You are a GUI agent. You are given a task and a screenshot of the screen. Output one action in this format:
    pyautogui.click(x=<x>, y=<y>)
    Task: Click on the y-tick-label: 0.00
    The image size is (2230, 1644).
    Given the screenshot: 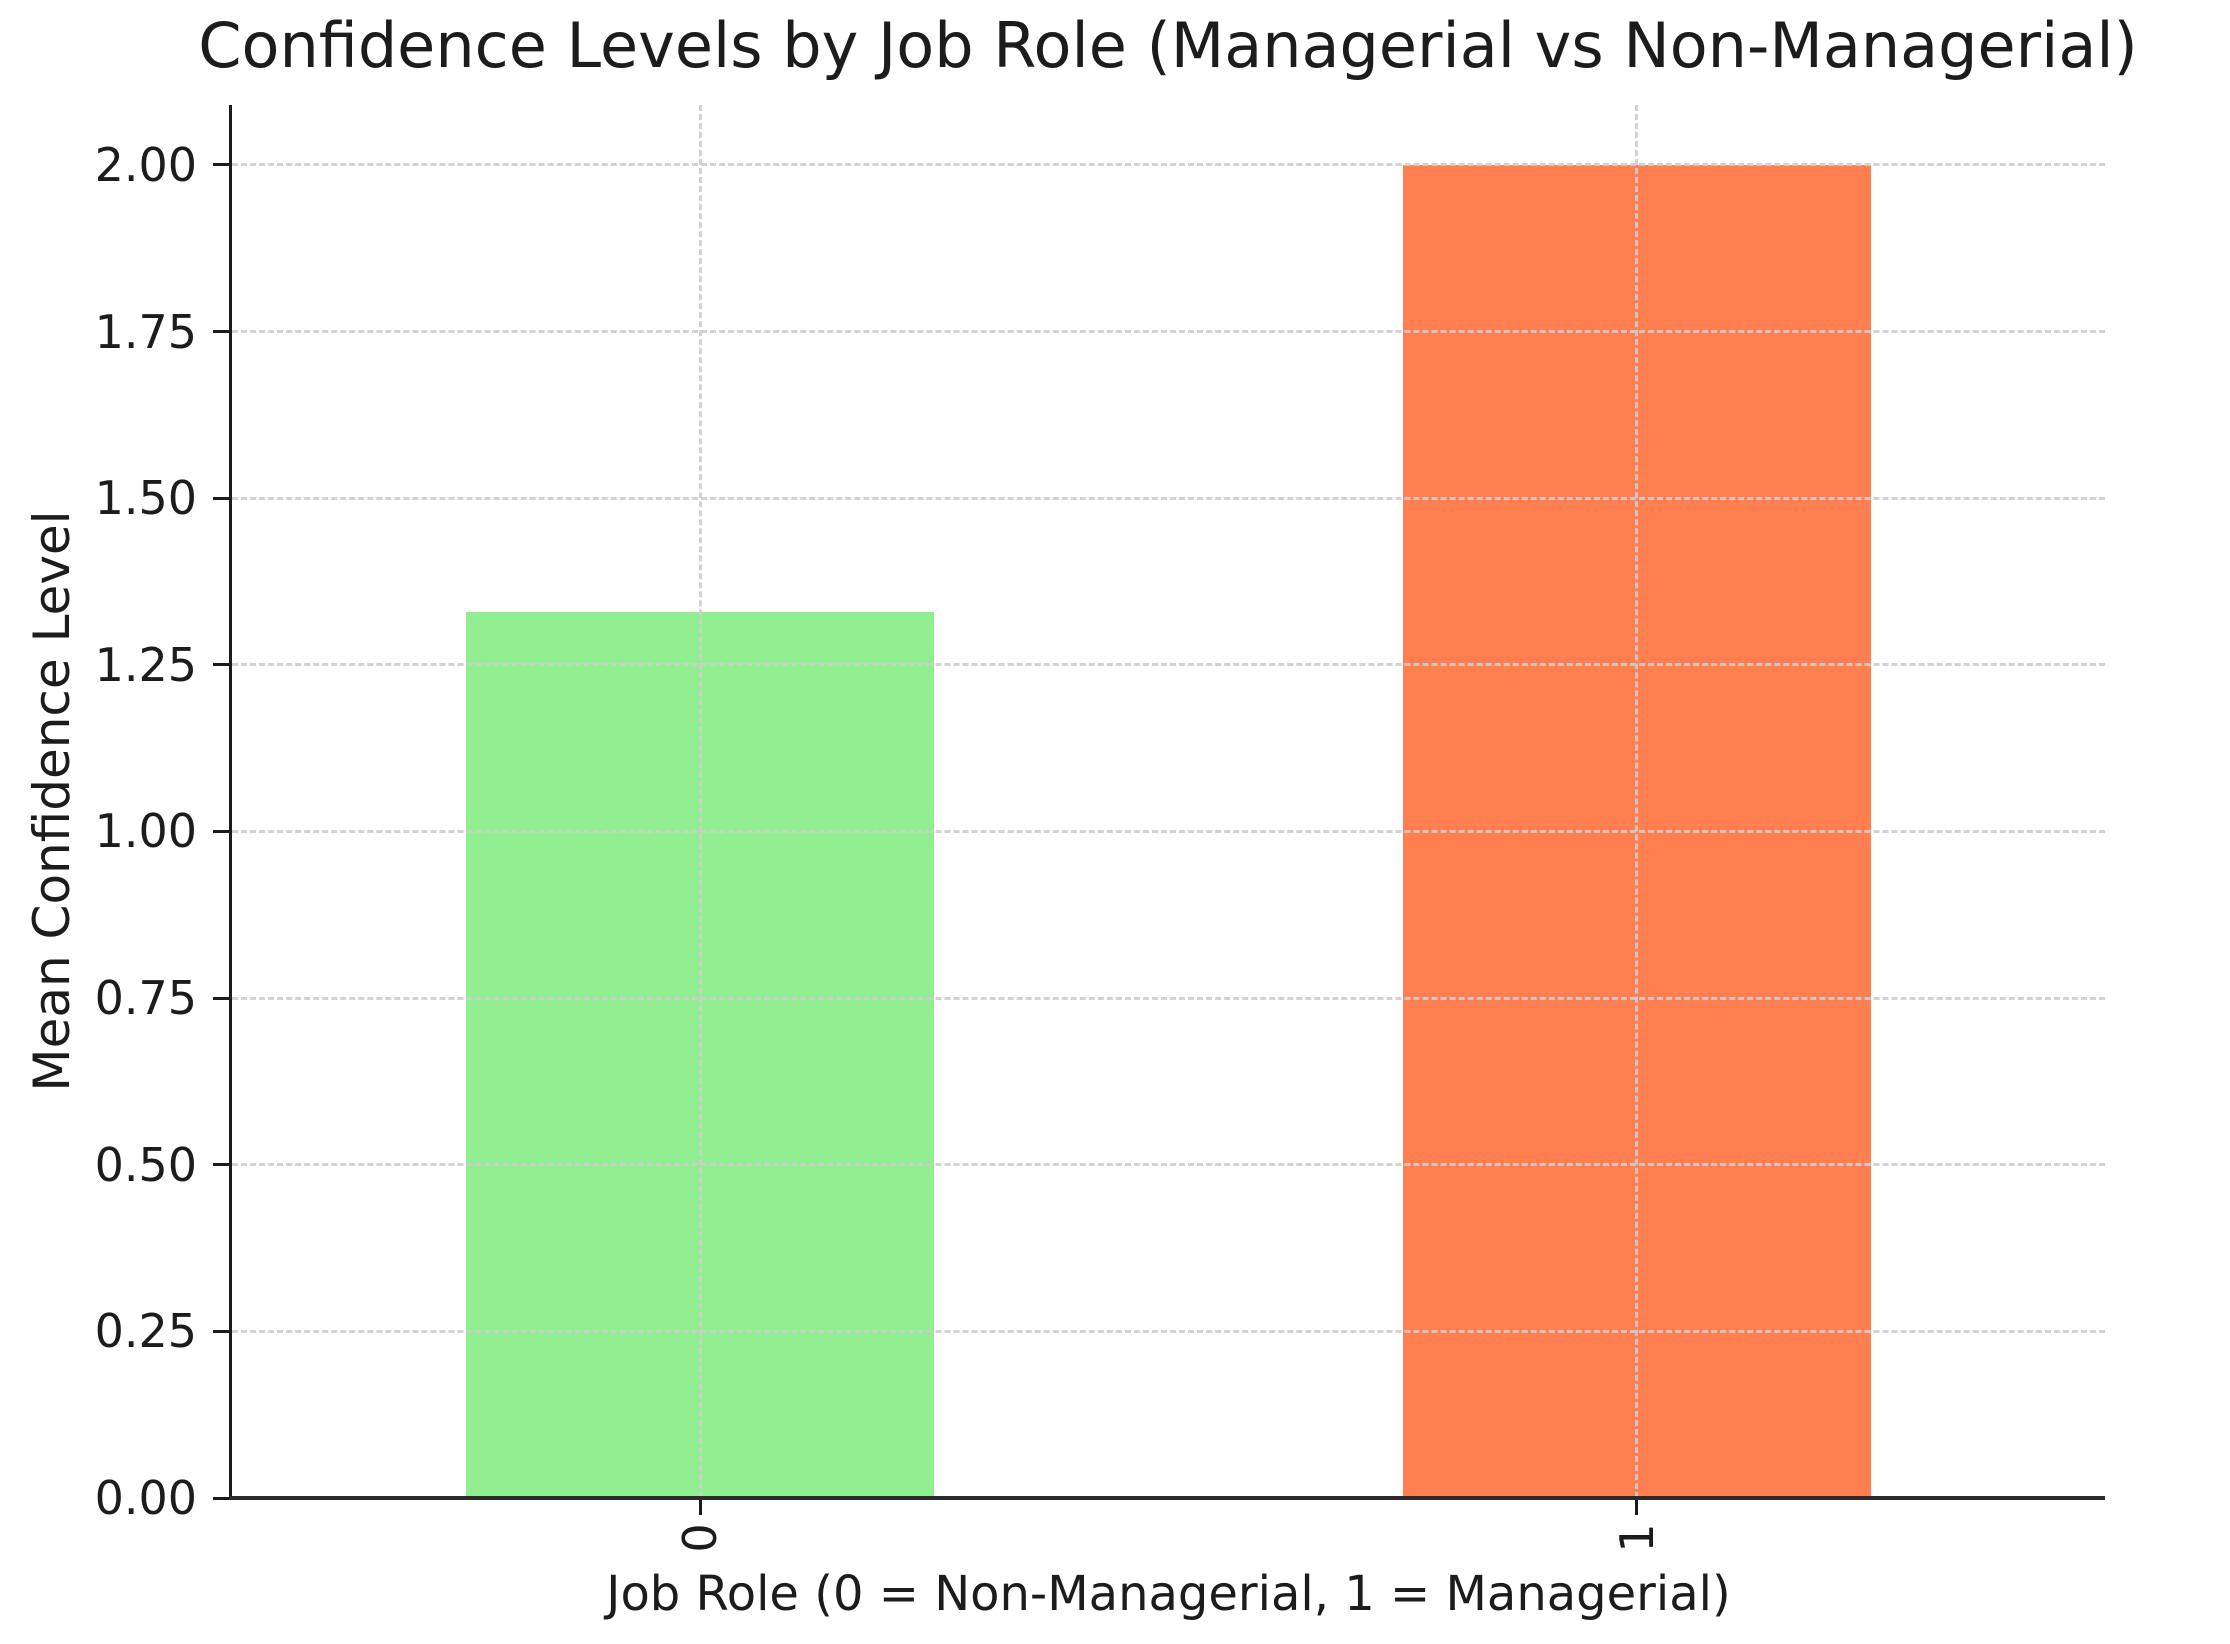 What is the action you would take?
    pyautogui.click(x=145, y=1498)
    